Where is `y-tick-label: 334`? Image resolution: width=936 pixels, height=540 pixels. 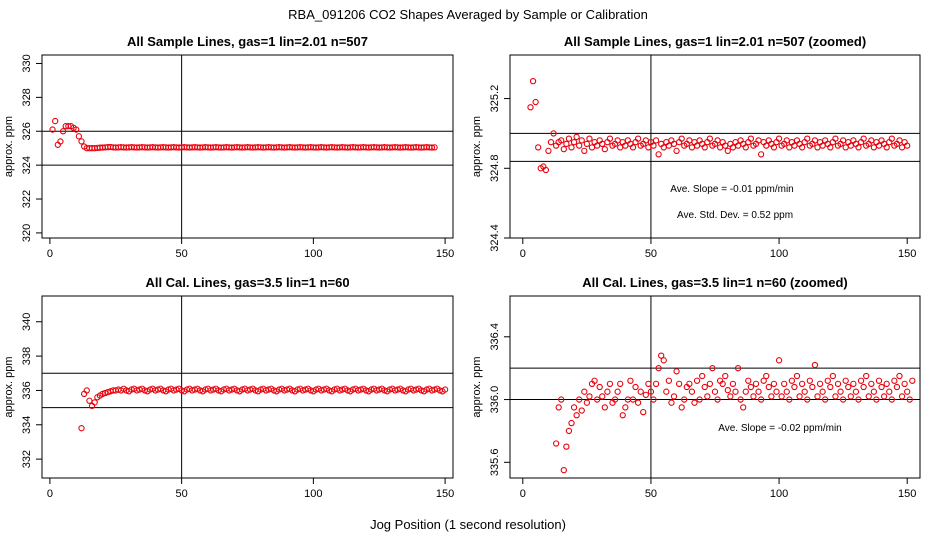
y-tick-label: 334 is located at coordinates (27, 425).